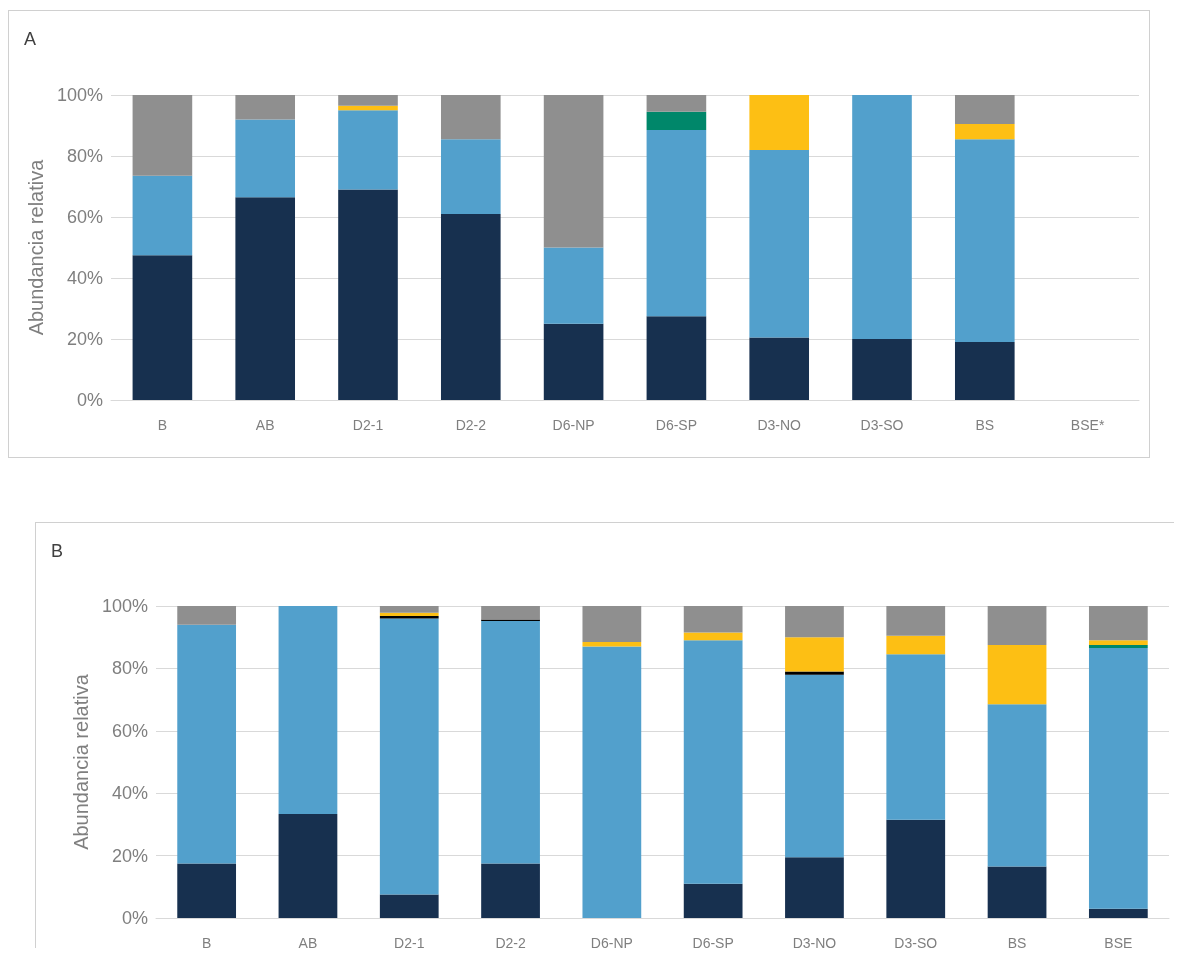  I want to click on y-tick-label: 80%, so click(84, 156).